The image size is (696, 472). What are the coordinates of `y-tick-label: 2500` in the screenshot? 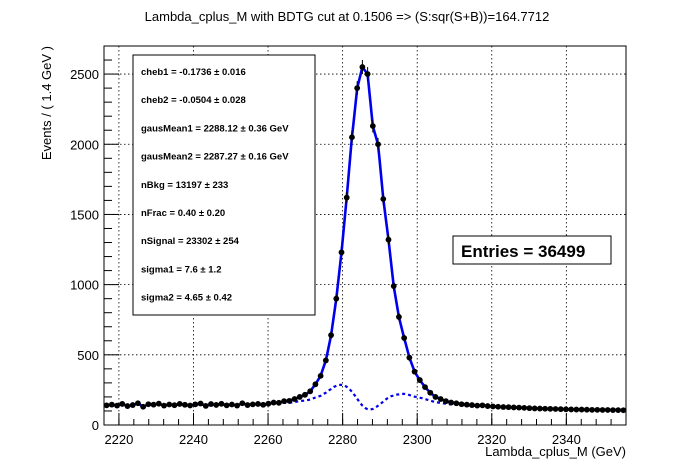 It's located at (84, 74).